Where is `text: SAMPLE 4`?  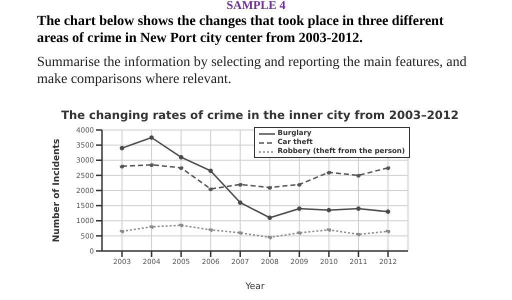 text: SAMPLE 4 is located at coordinates (255, 6).